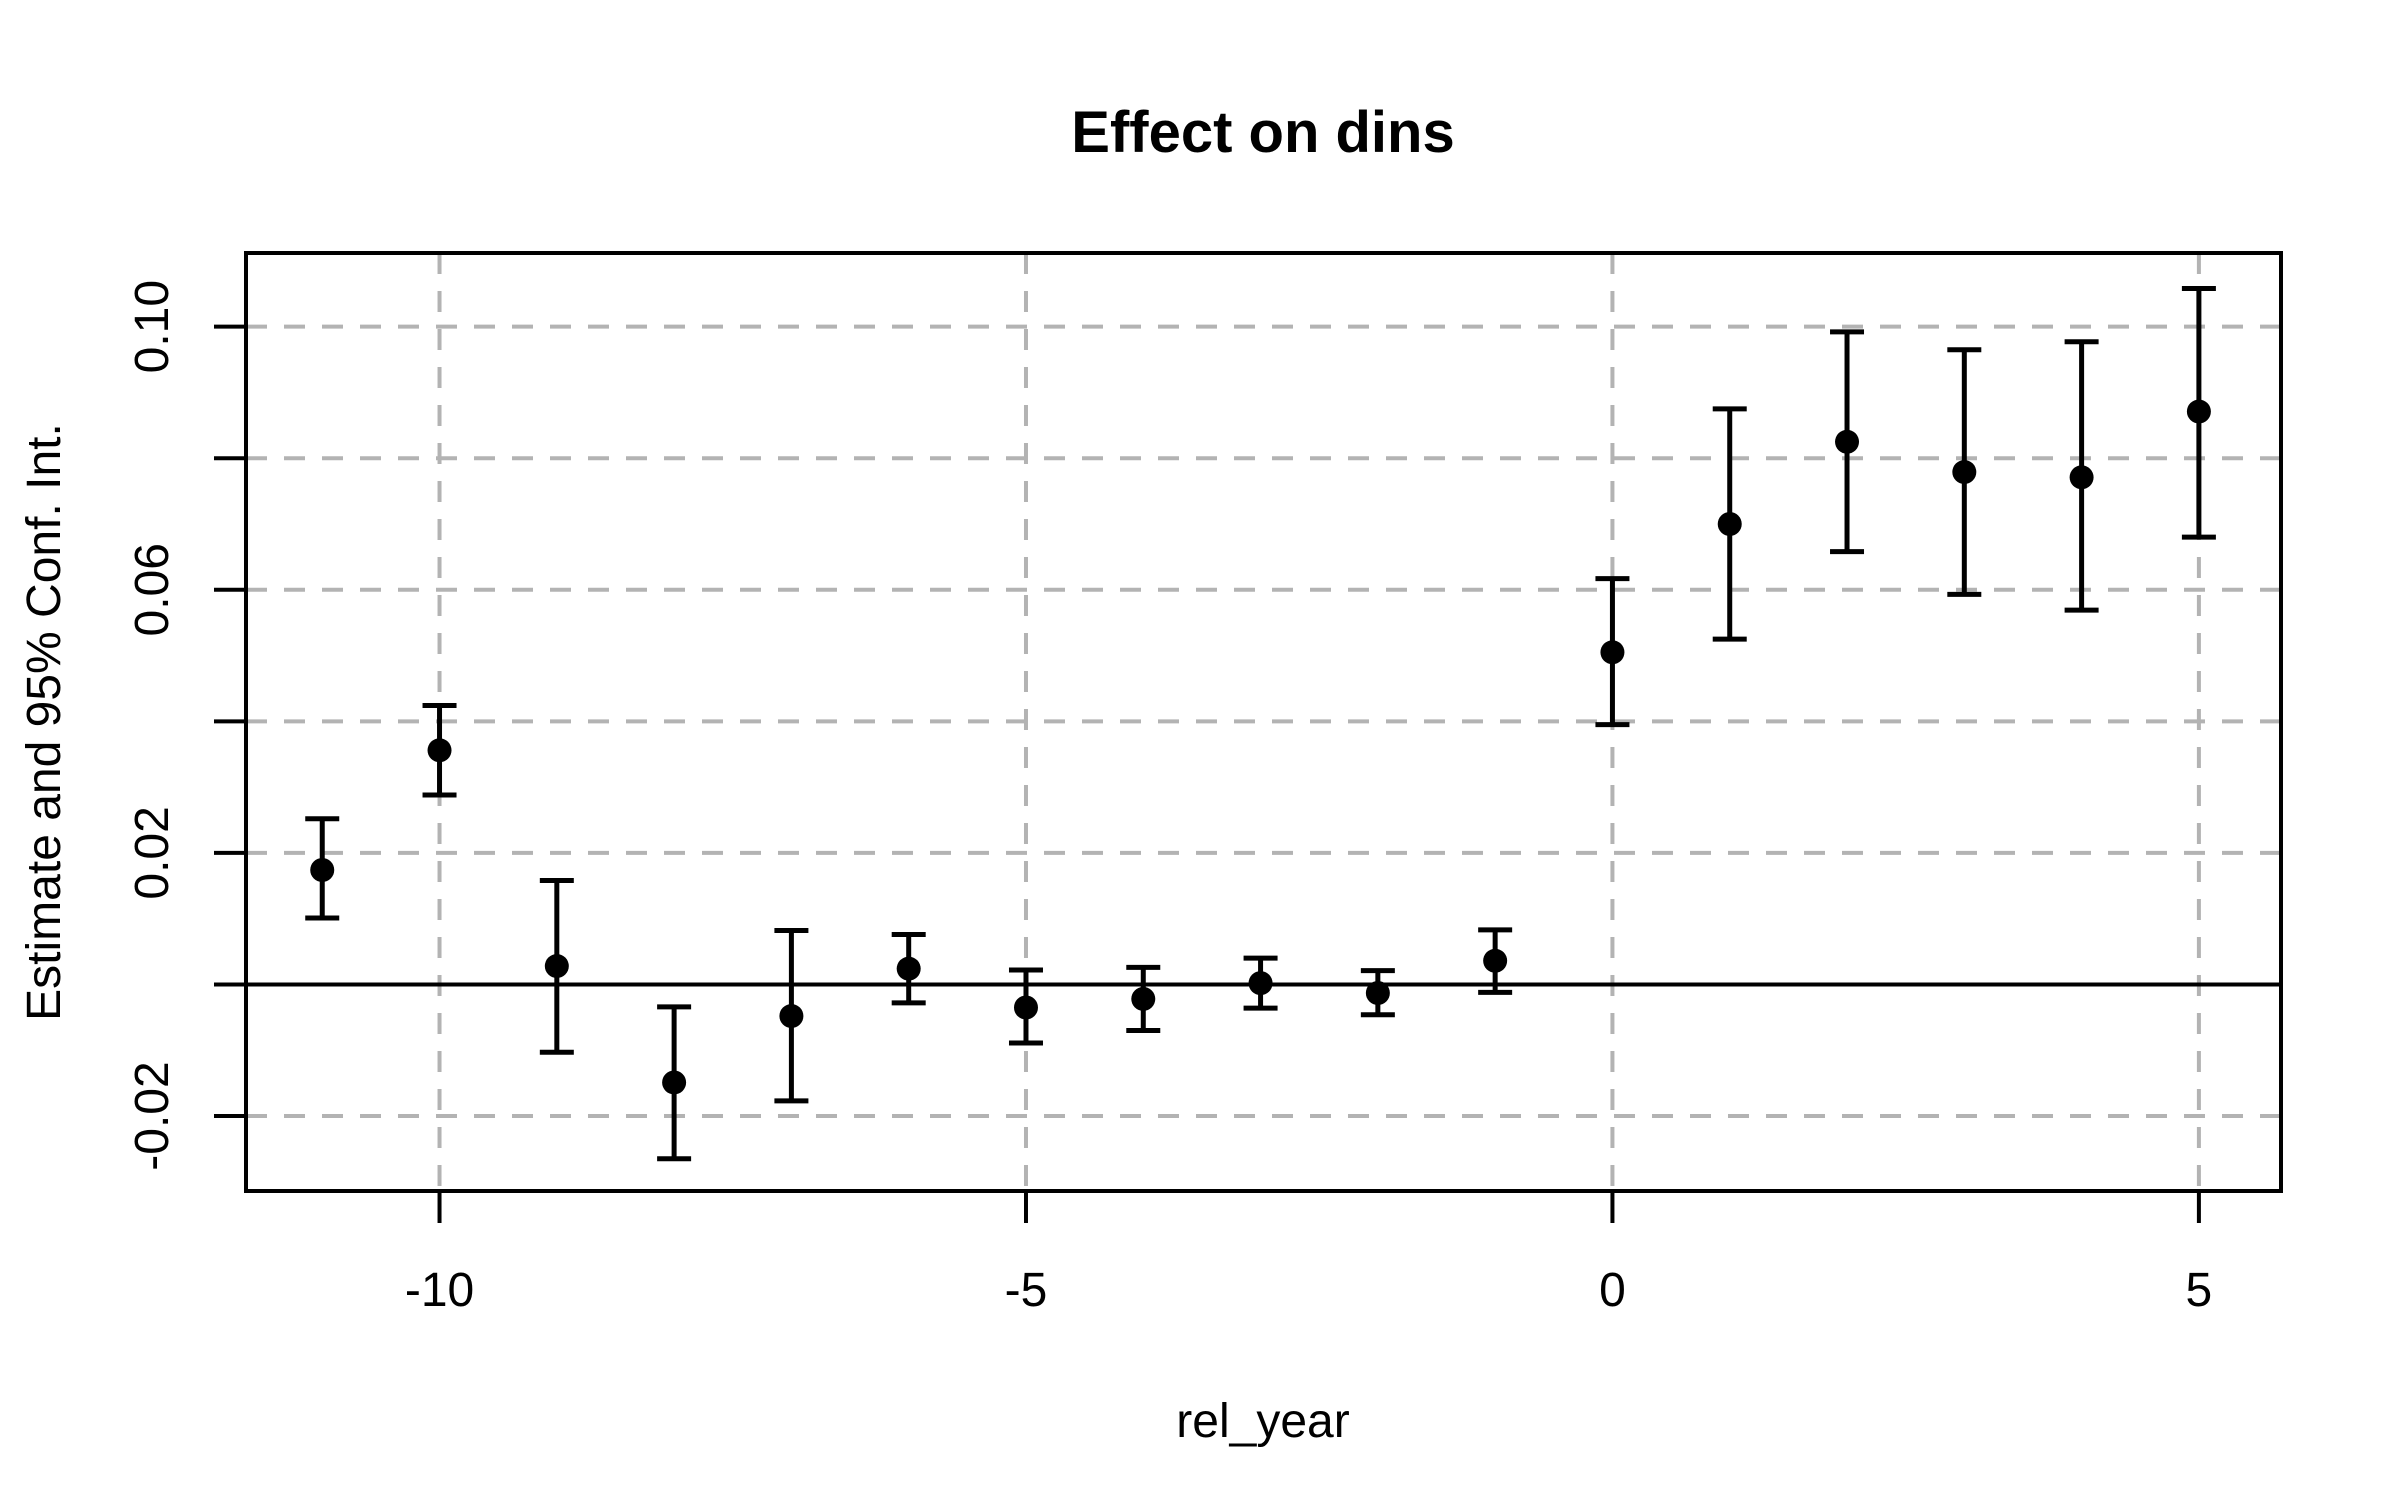 This screenshot has width=2400, height=1500. What do you see at coordinates (152, 326) in the screenshot?
I see `y-tick-label: 0.10` at bounding box center [152, 326].